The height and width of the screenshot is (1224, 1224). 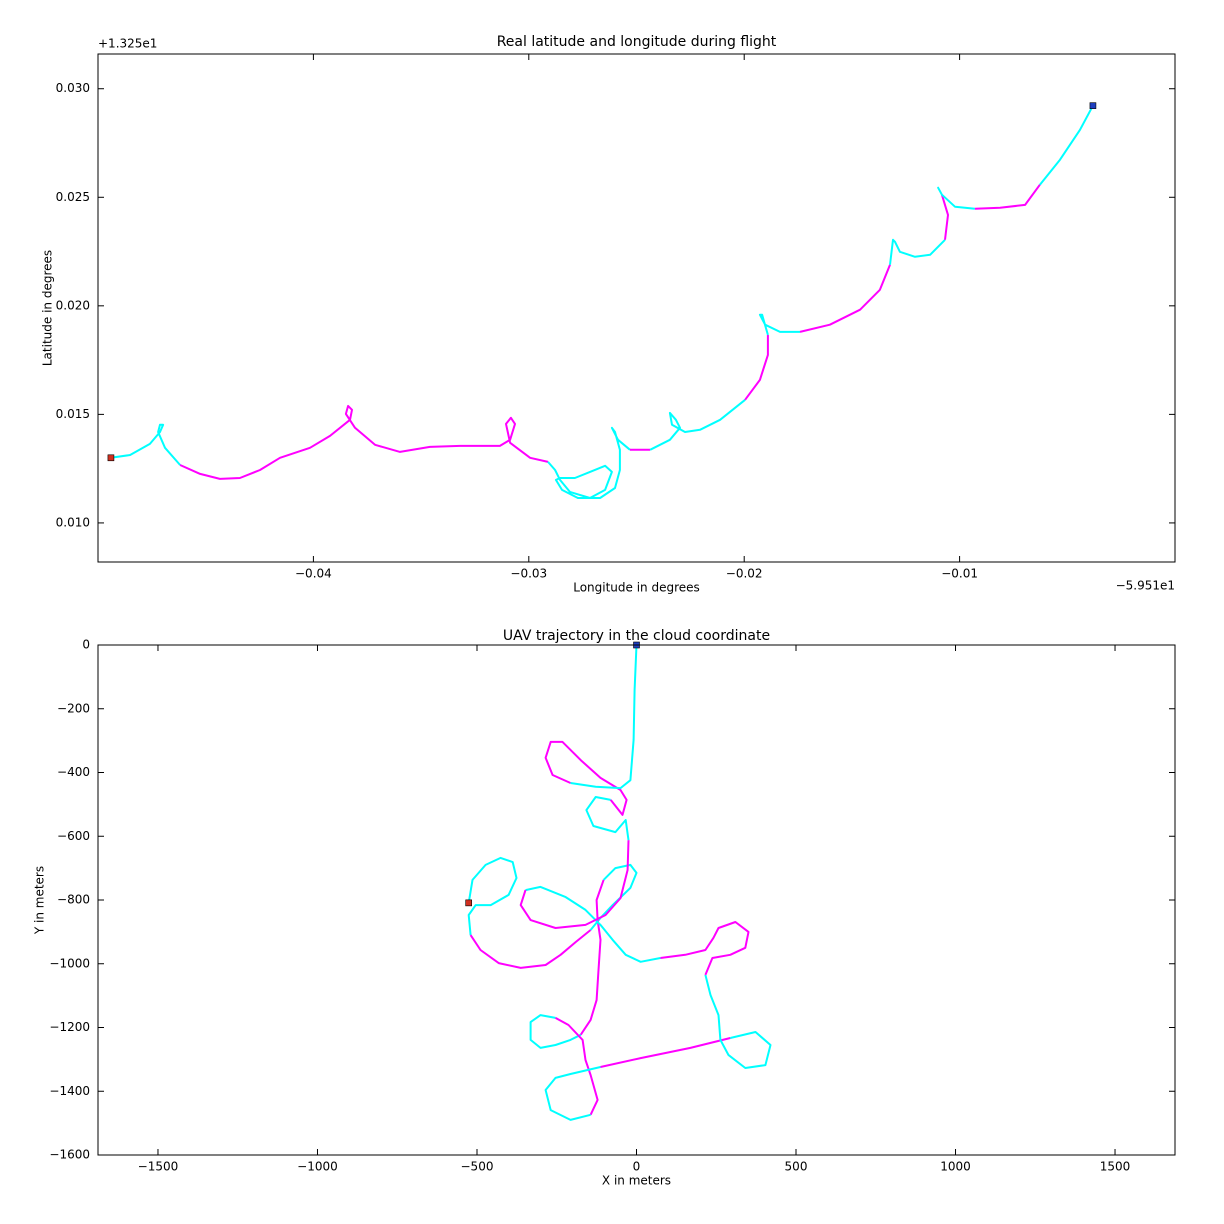 I want to click on y-tick-label: −600, so click(x=73, y=836).